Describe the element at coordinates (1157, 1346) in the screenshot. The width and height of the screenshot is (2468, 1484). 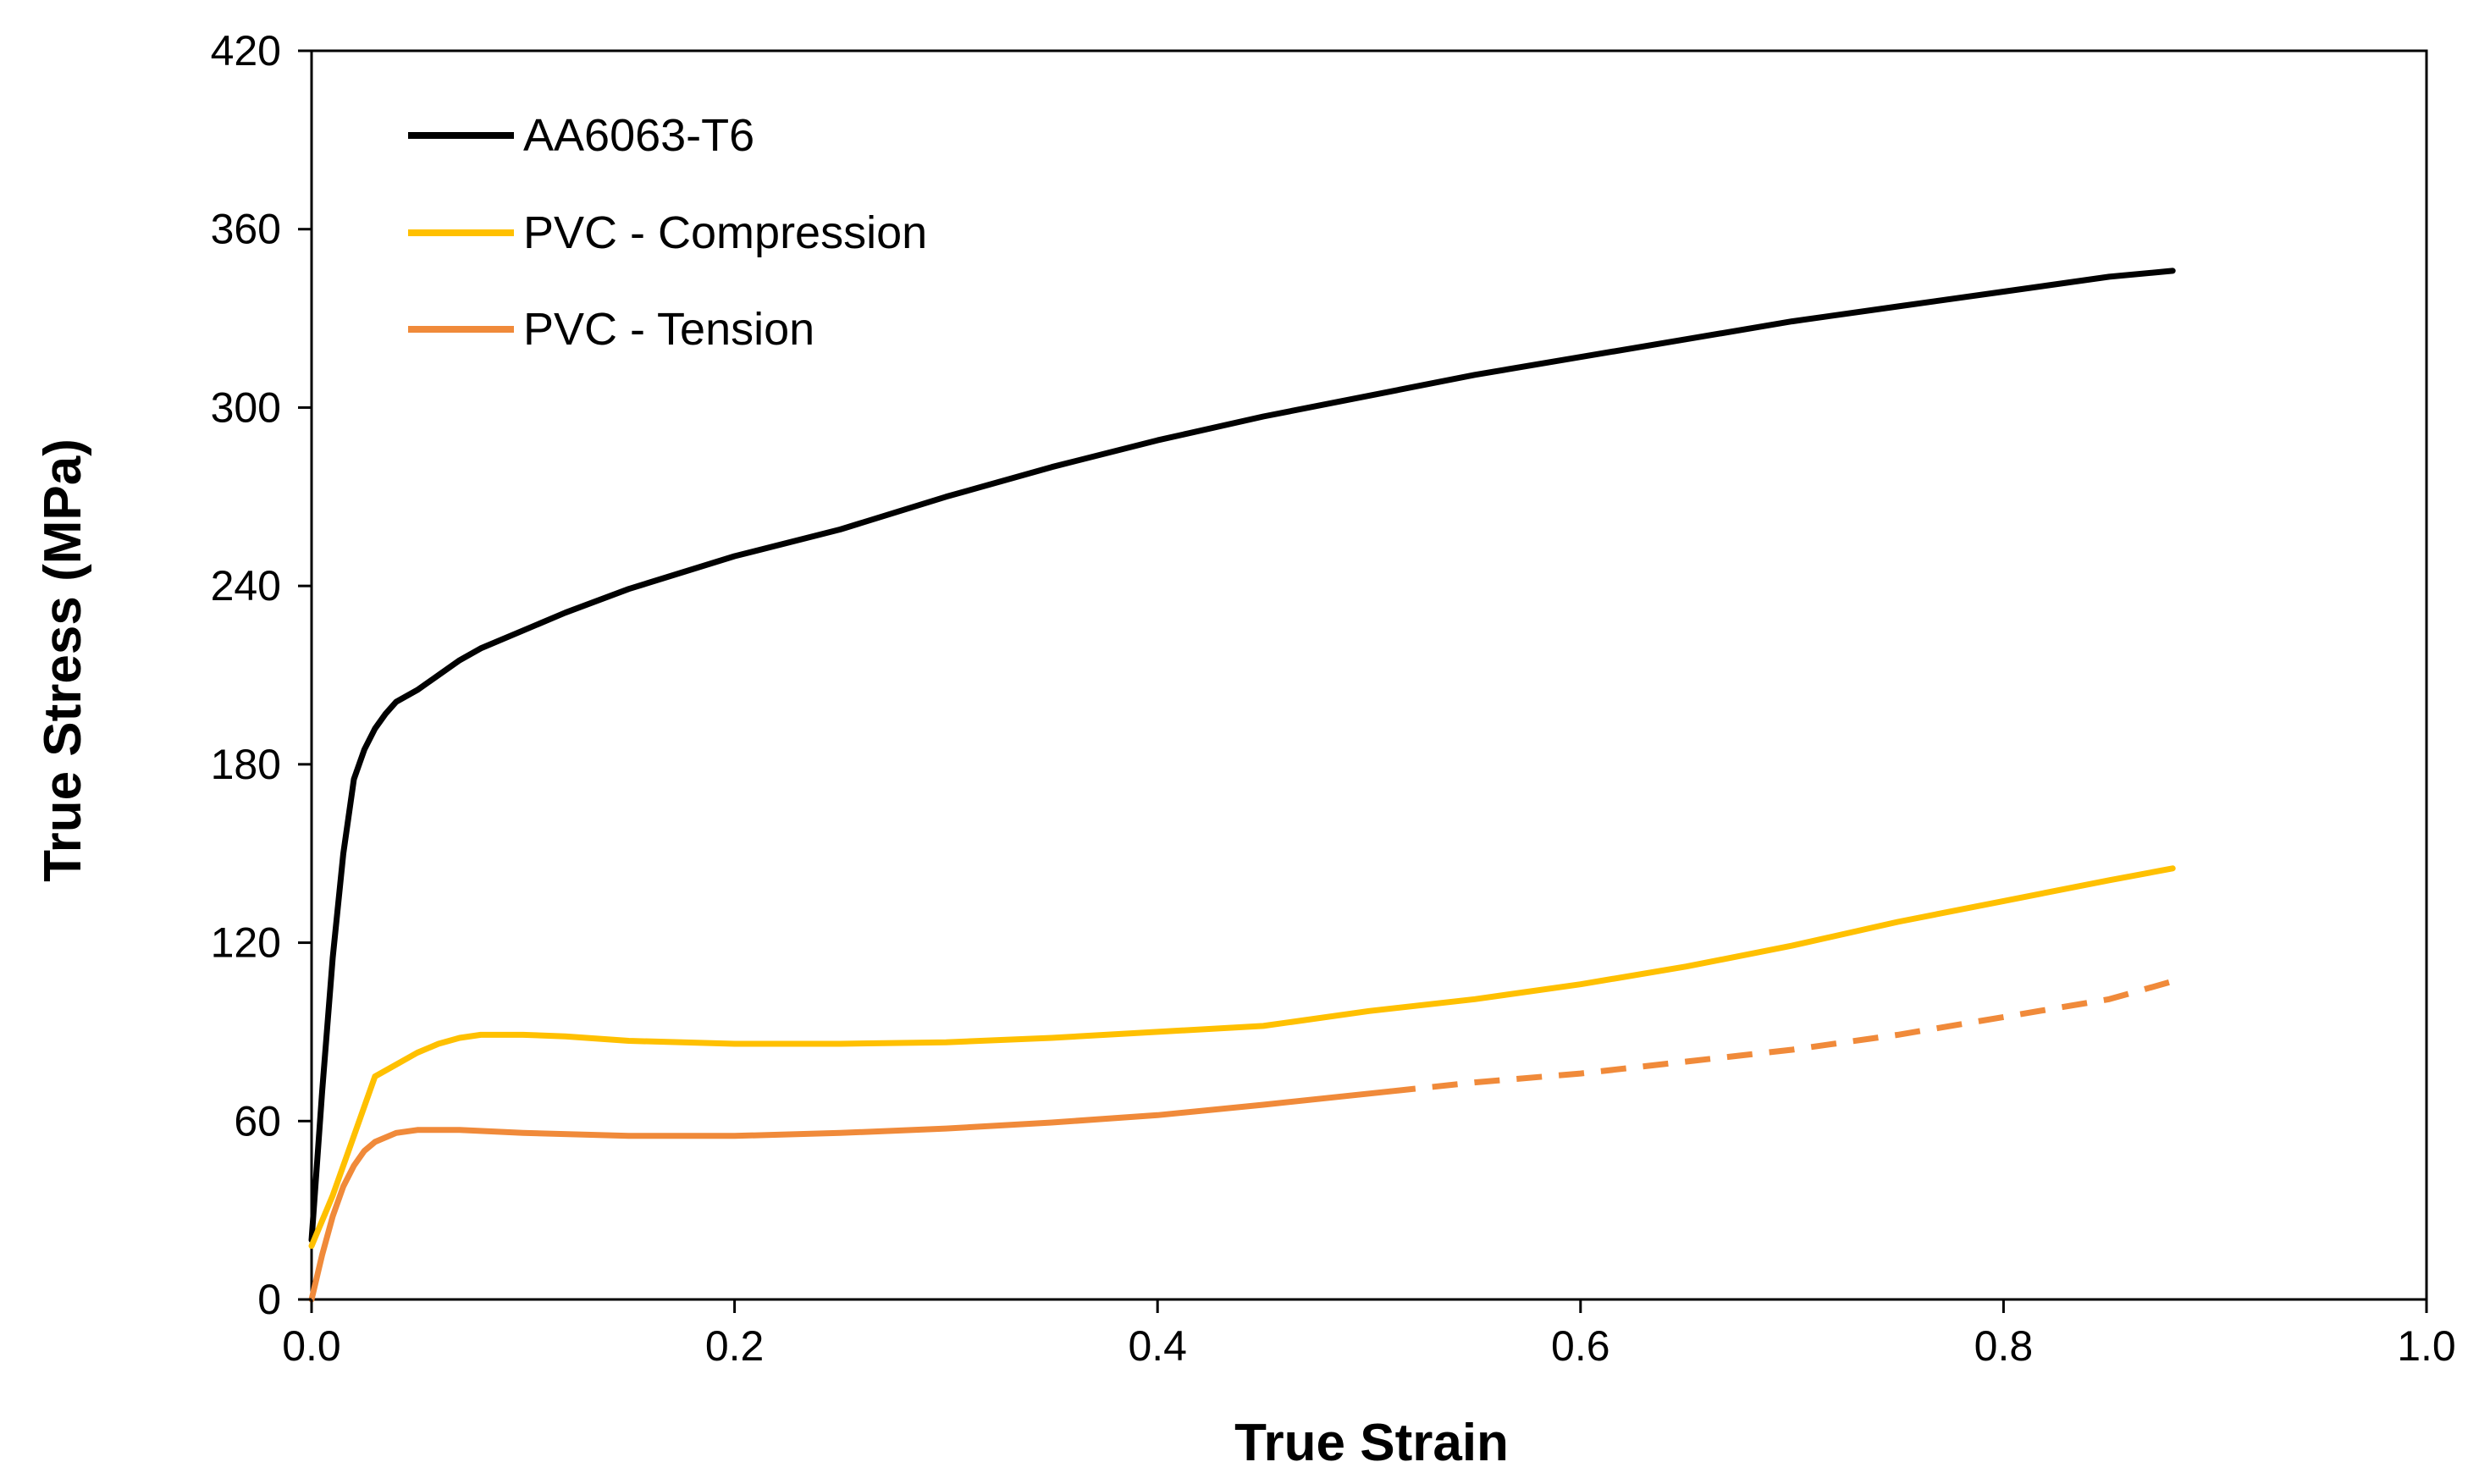
I see `x-tick-label: 0.4` at that location.